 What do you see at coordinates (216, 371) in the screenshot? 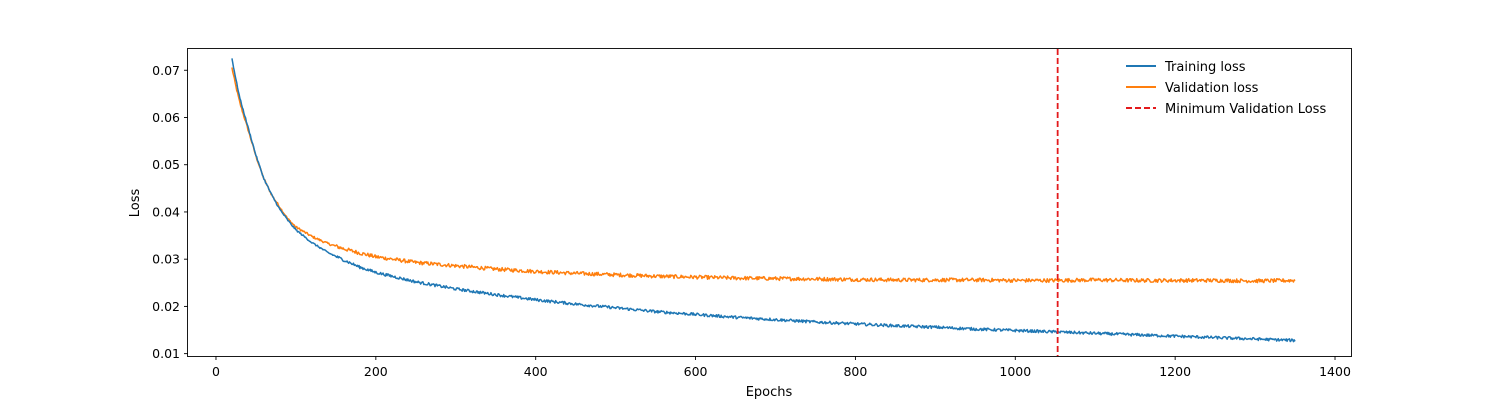
I see `x-tick-label: 0` at bounding box center [216, 371].